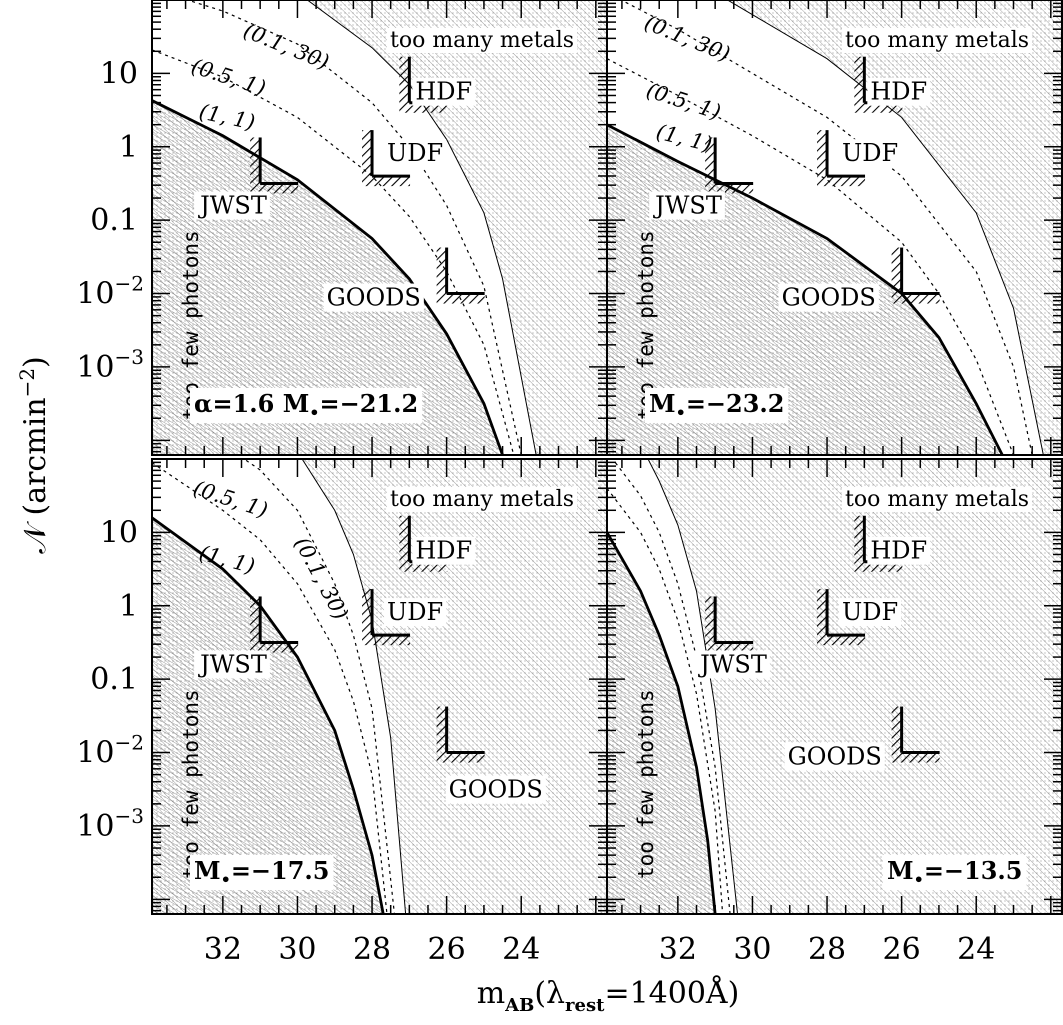 This screenshot has height=1025, width=1063. I want to click on x-tick-label: 32, so click(678, 949).